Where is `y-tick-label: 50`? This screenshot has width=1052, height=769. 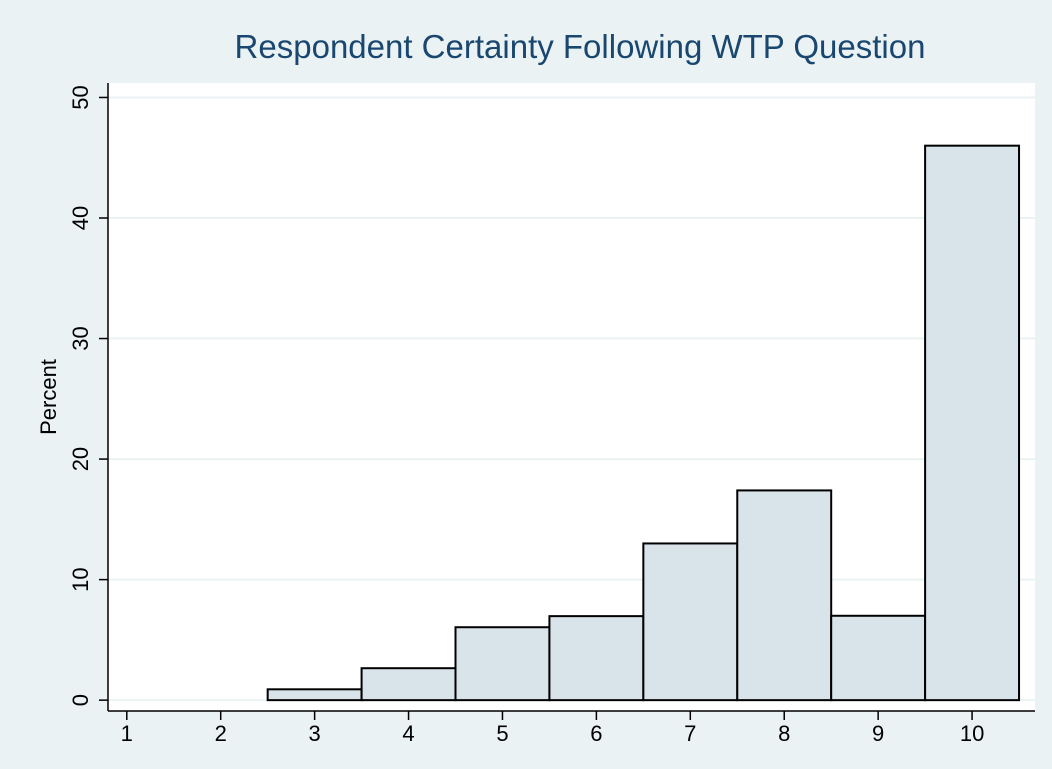
y-tick-label: 50 is located at coordinates (80, 97).